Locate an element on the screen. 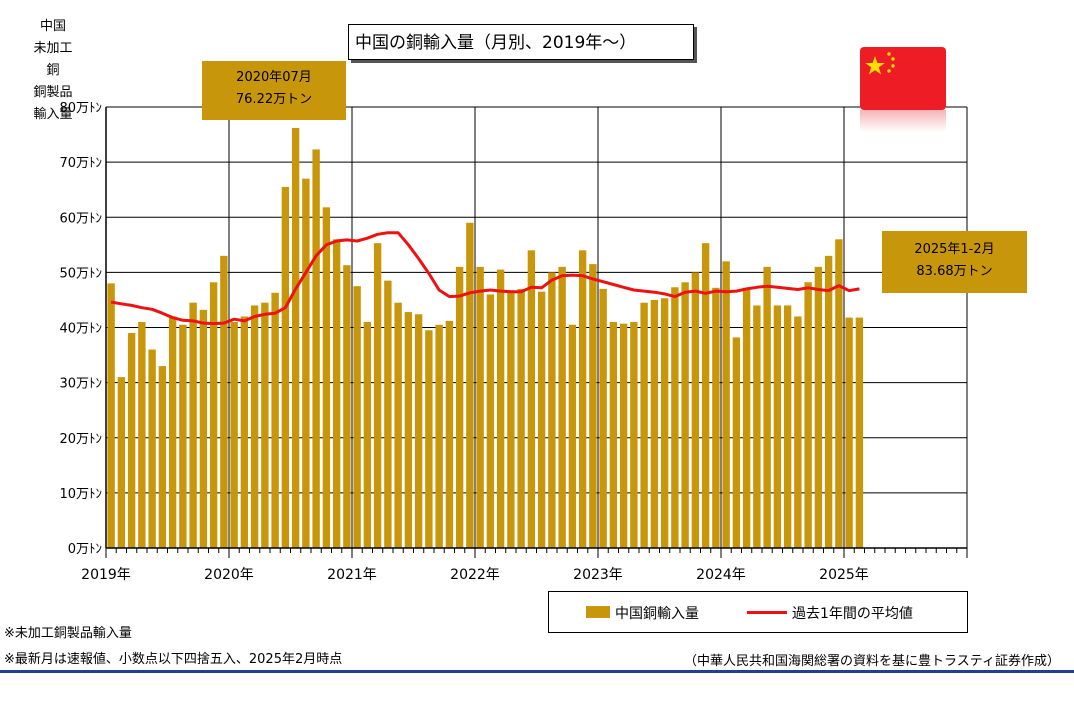 The width and height of the screenshot is (1074, 707). note-2: ※最新月は速報値、小数点以下四捨五入、2025年2月時点 is located at coordinates (173, 659).